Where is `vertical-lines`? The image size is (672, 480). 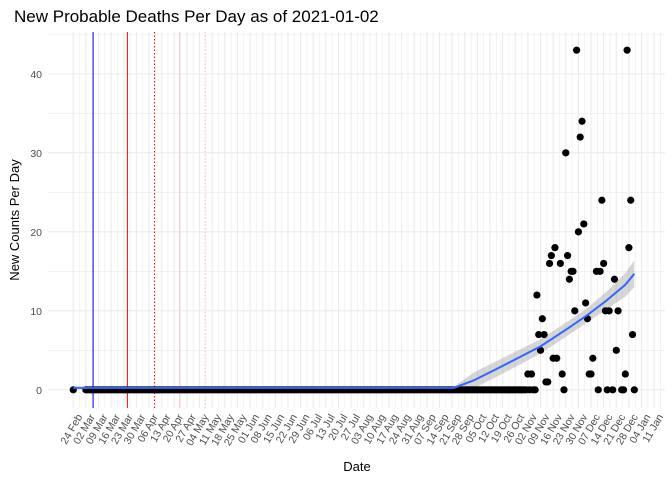
vertical-lines is located at coordinates (149, 220).